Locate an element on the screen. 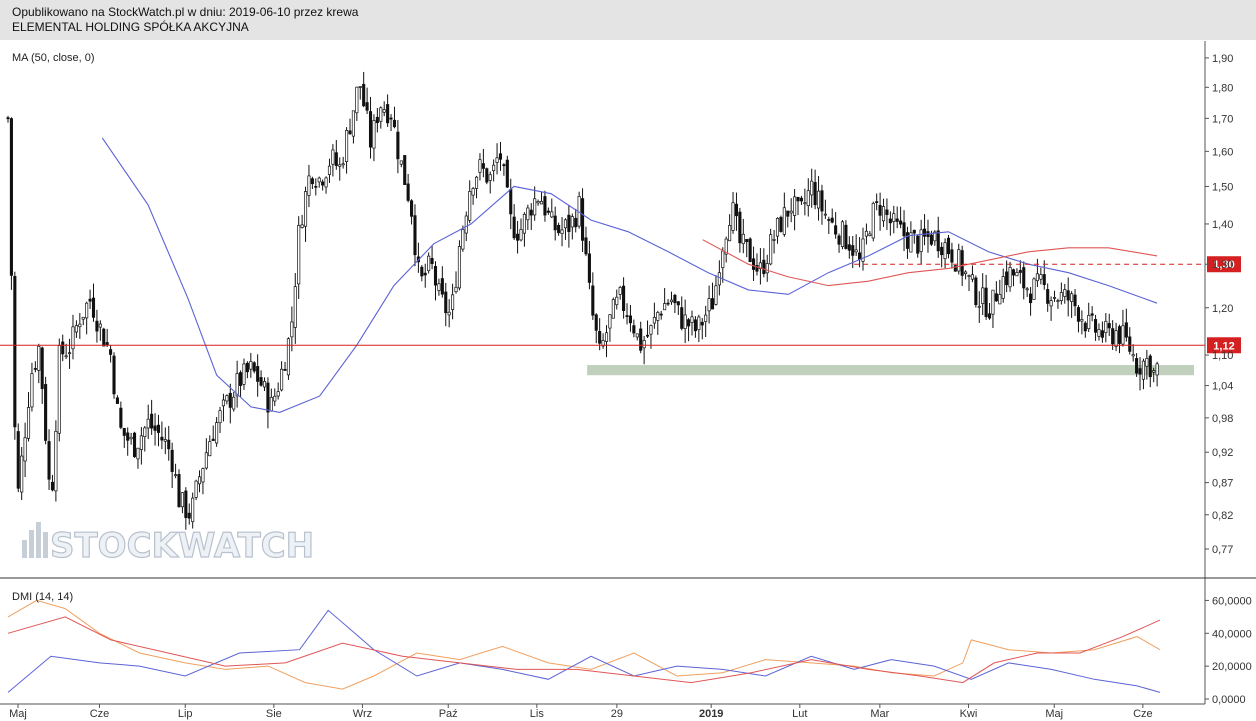  price-tag-label: 1,30 is located at coordinates (1223, 265).